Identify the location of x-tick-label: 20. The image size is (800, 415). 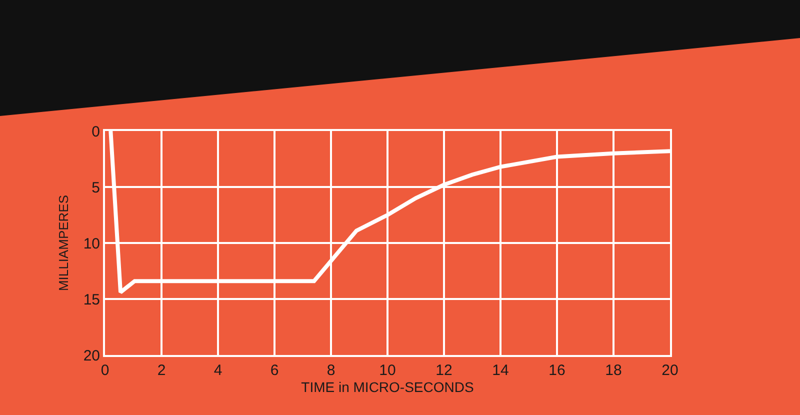
(670, 370).